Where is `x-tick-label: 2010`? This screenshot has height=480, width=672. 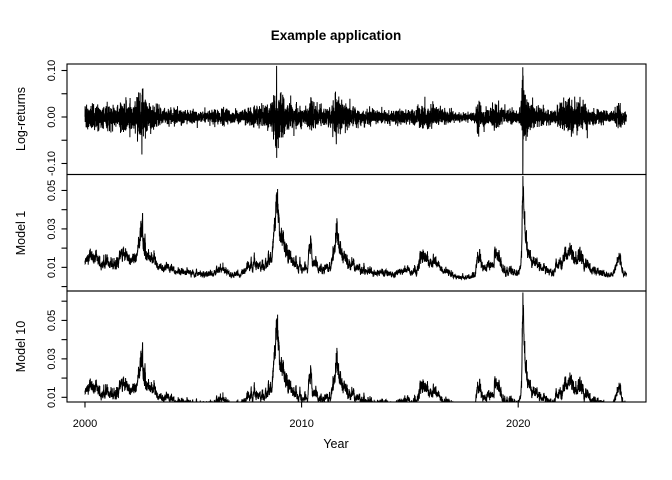
x-tick-label: 2010 is located at coordinates (301, 424).